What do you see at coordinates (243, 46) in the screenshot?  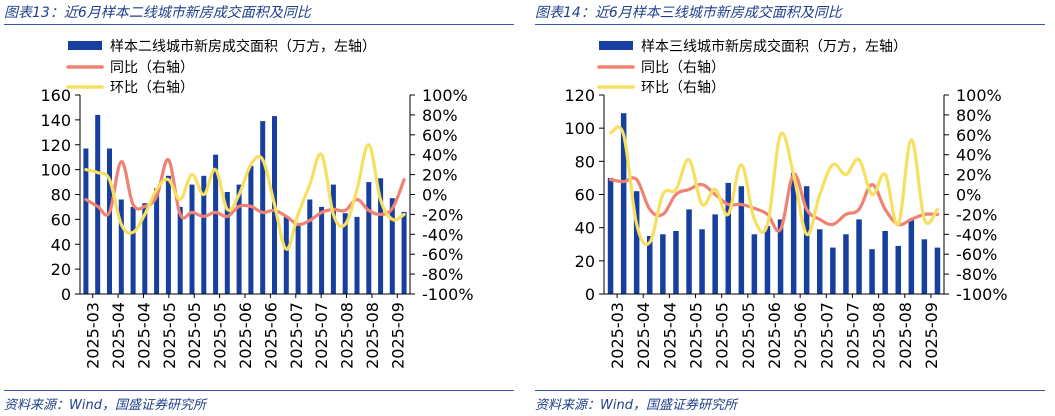 I see `legend-label: 样本二线城市新房成交面积（万方，左轴）` at bounding box center [243, 46].